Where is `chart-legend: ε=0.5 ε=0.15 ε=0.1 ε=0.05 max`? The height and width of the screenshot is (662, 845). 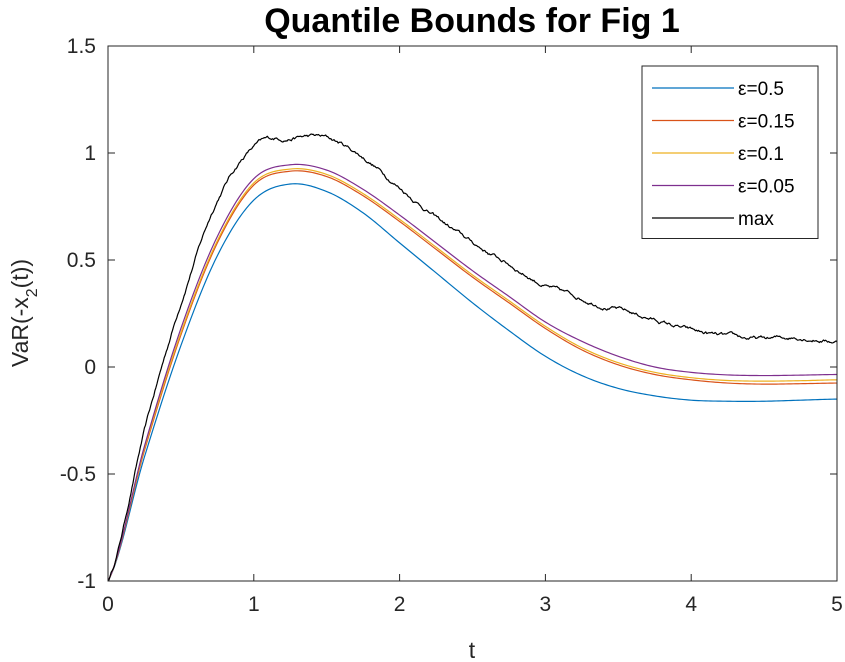 chart-legend: ε=0.5 ε=0.15 ε=0.1 ε=0.05 max is located at coordinates (730, 152).